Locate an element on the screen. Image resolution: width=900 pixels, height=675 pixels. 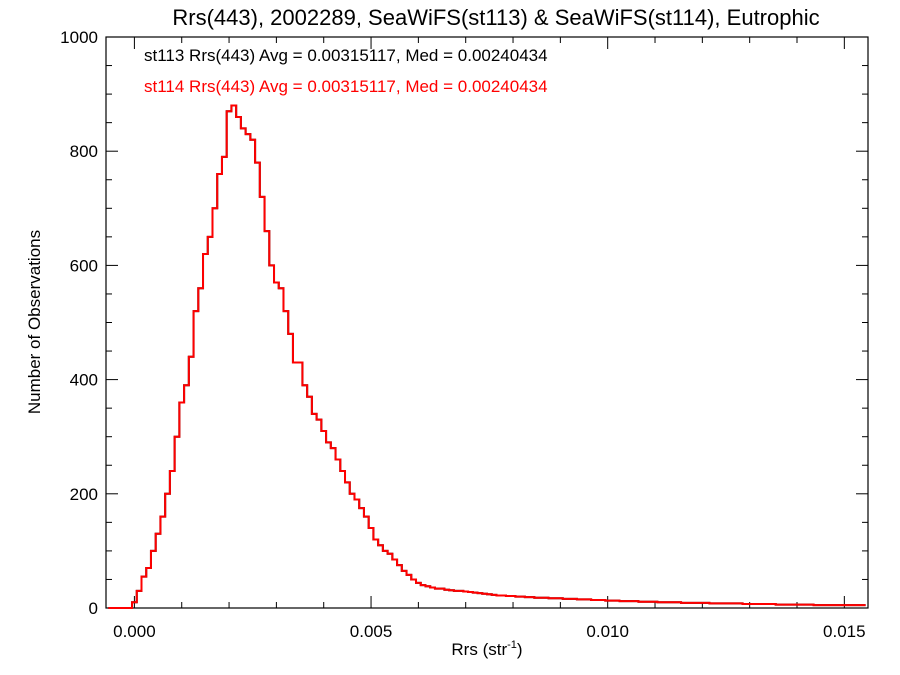
y-tick-label: 800 is located at coordinates (84, 151).